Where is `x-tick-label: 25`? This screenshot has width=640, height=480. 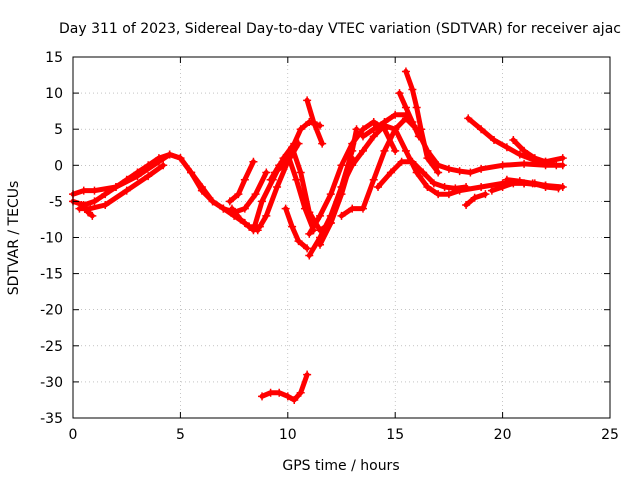
x-tick-label: 25 is located at coordinates (610, 435).